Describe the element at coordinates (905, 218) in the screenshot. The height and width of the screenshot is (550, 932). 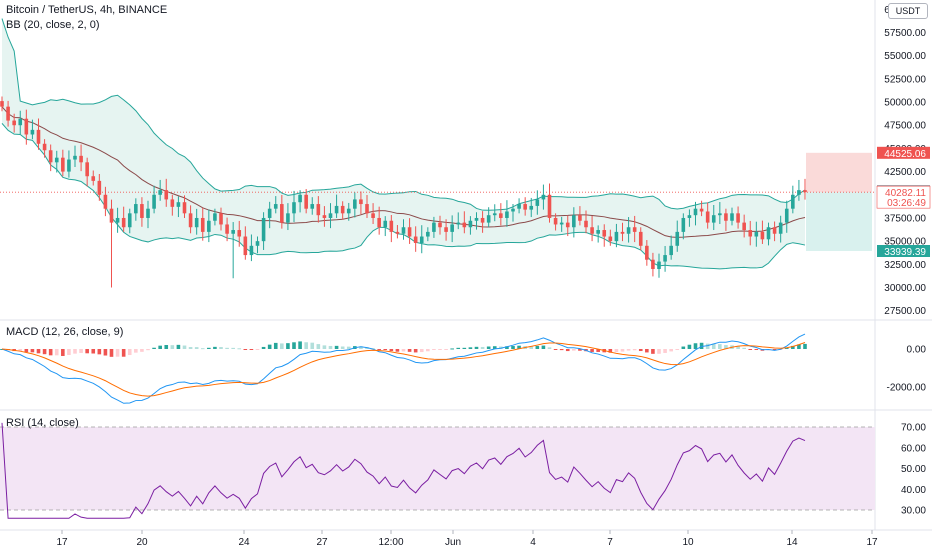
I see `price-tick-label: 37500.00` at that location.